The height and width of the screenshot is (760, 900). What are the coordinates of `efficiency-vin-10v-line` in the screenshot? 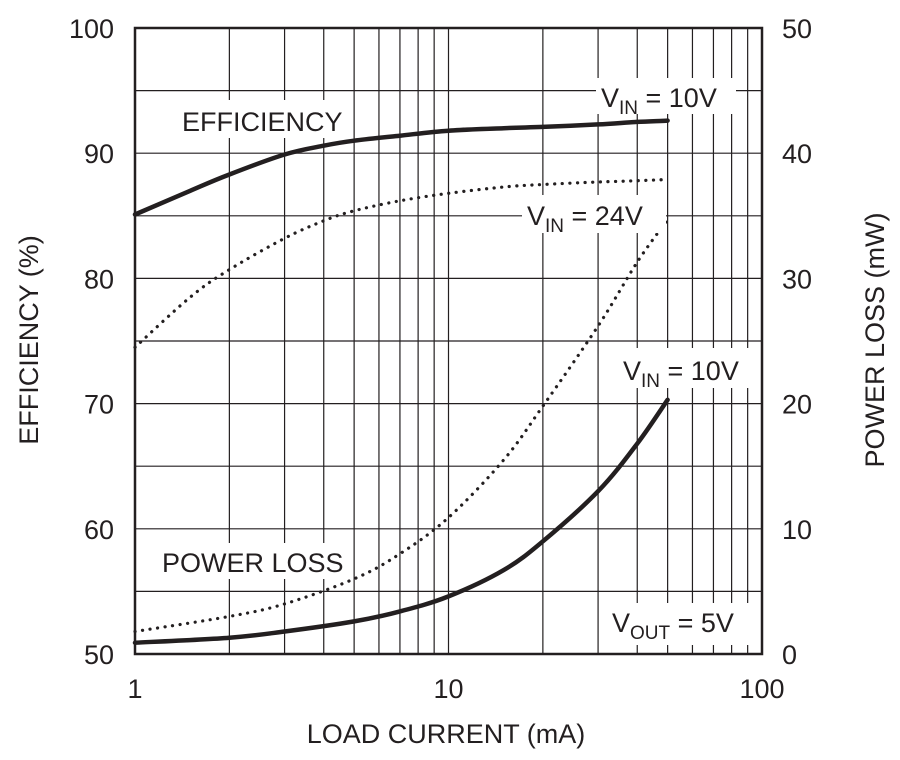 It's located at (401, 167).